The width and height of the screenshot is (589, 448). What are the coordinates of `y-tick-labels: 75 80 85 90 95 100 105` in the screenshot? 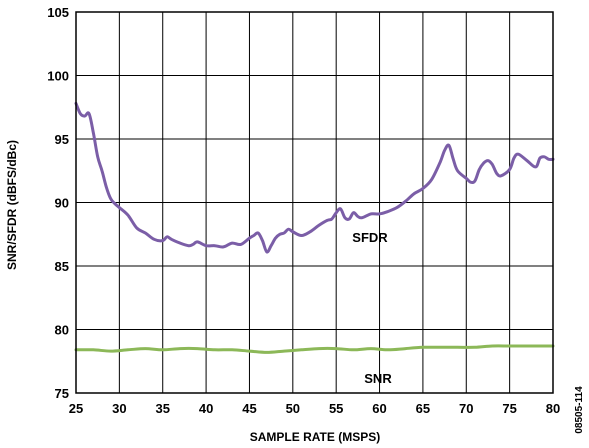 It's located at (58, 203).